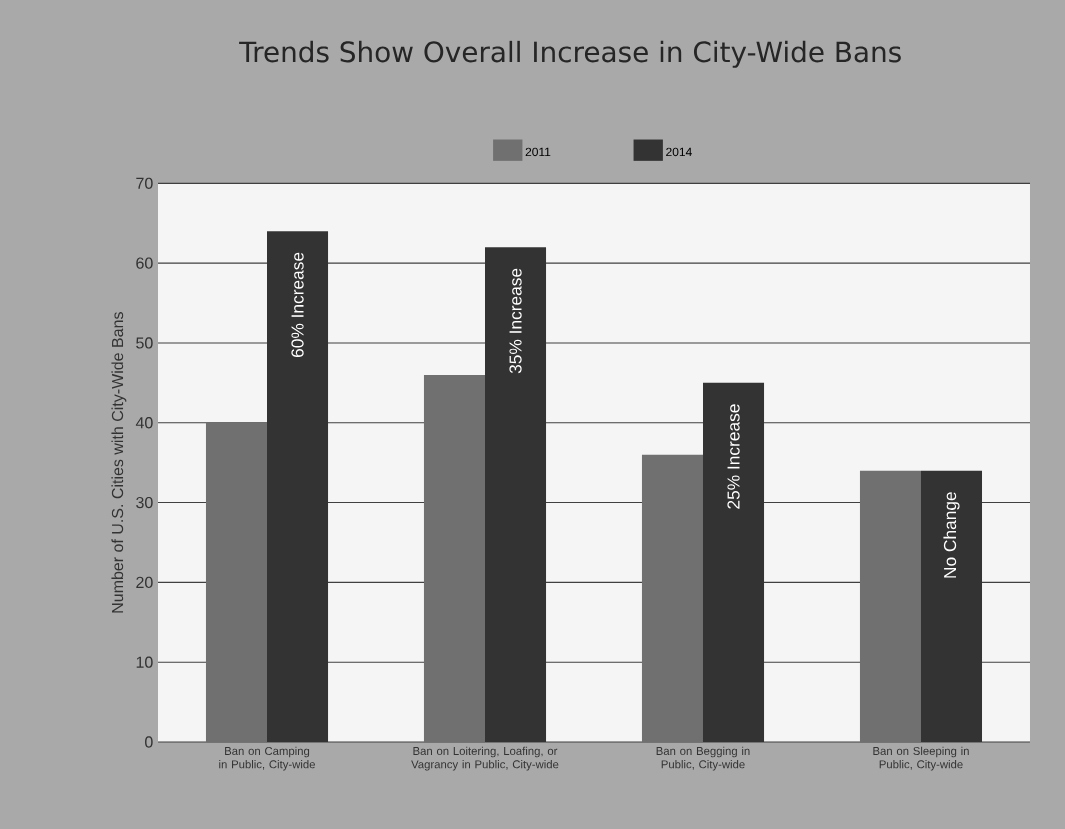 This screenshot has width=1065, height=829. Describe the element at coordinates (144, 662) in the screenshot. I see `y-tick-label: 10` at that location.